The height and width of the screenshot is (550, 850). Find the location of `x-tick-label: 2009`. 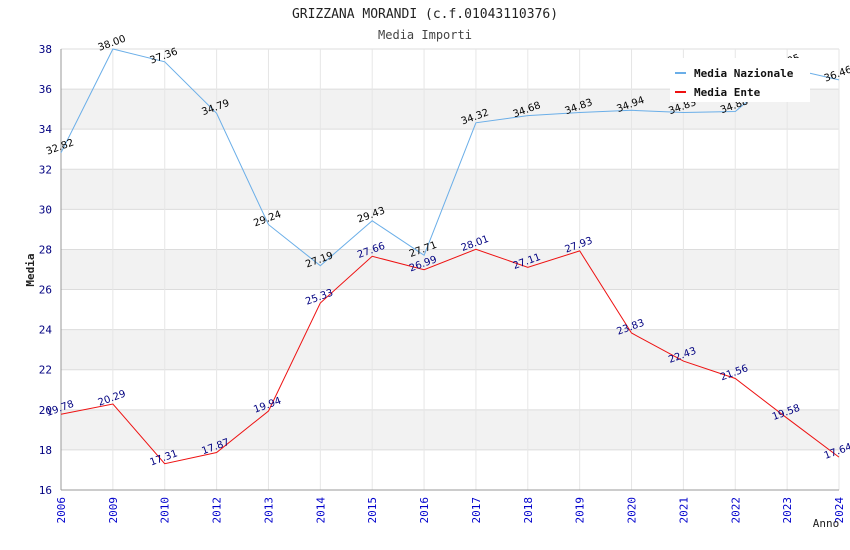

x-tick-label: 2009 is located at coordinates (113, 510).